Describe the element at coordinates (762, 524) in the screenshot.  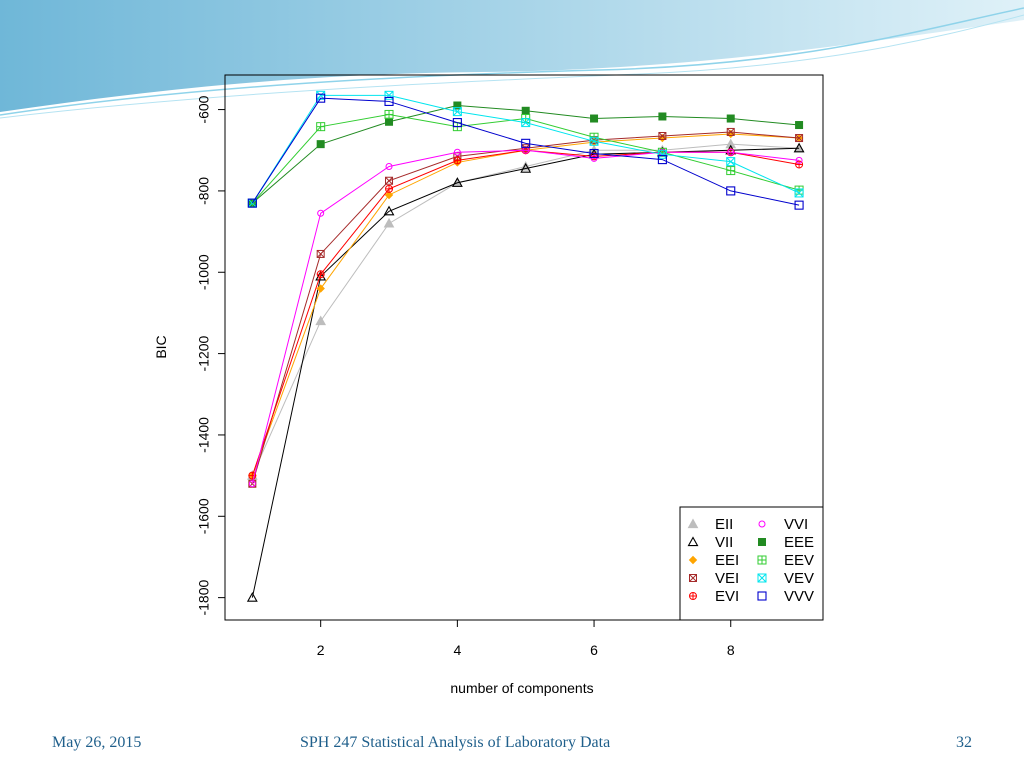
I see `legend-marker-vvi` at that location.